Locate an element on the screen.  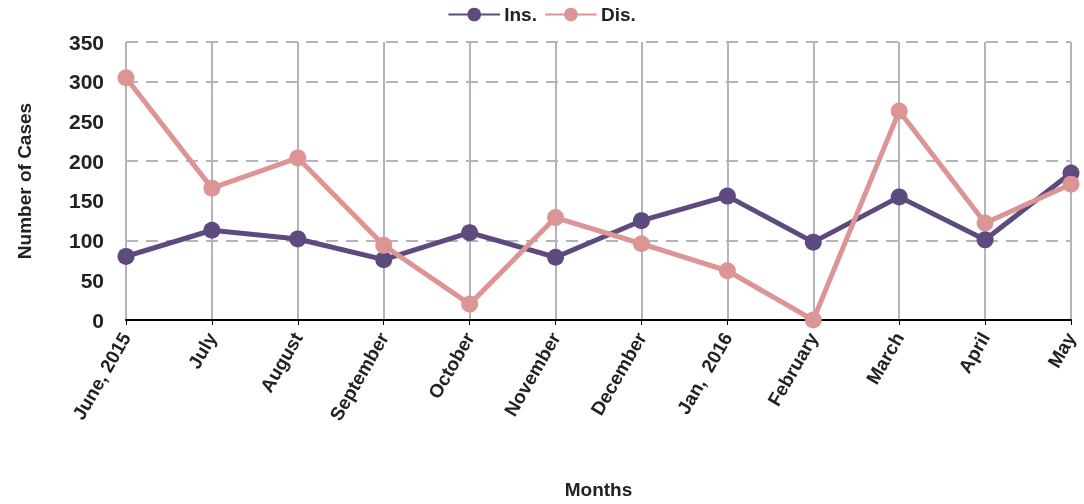
x-axis-title: Months is located at coordinates (598, 489).